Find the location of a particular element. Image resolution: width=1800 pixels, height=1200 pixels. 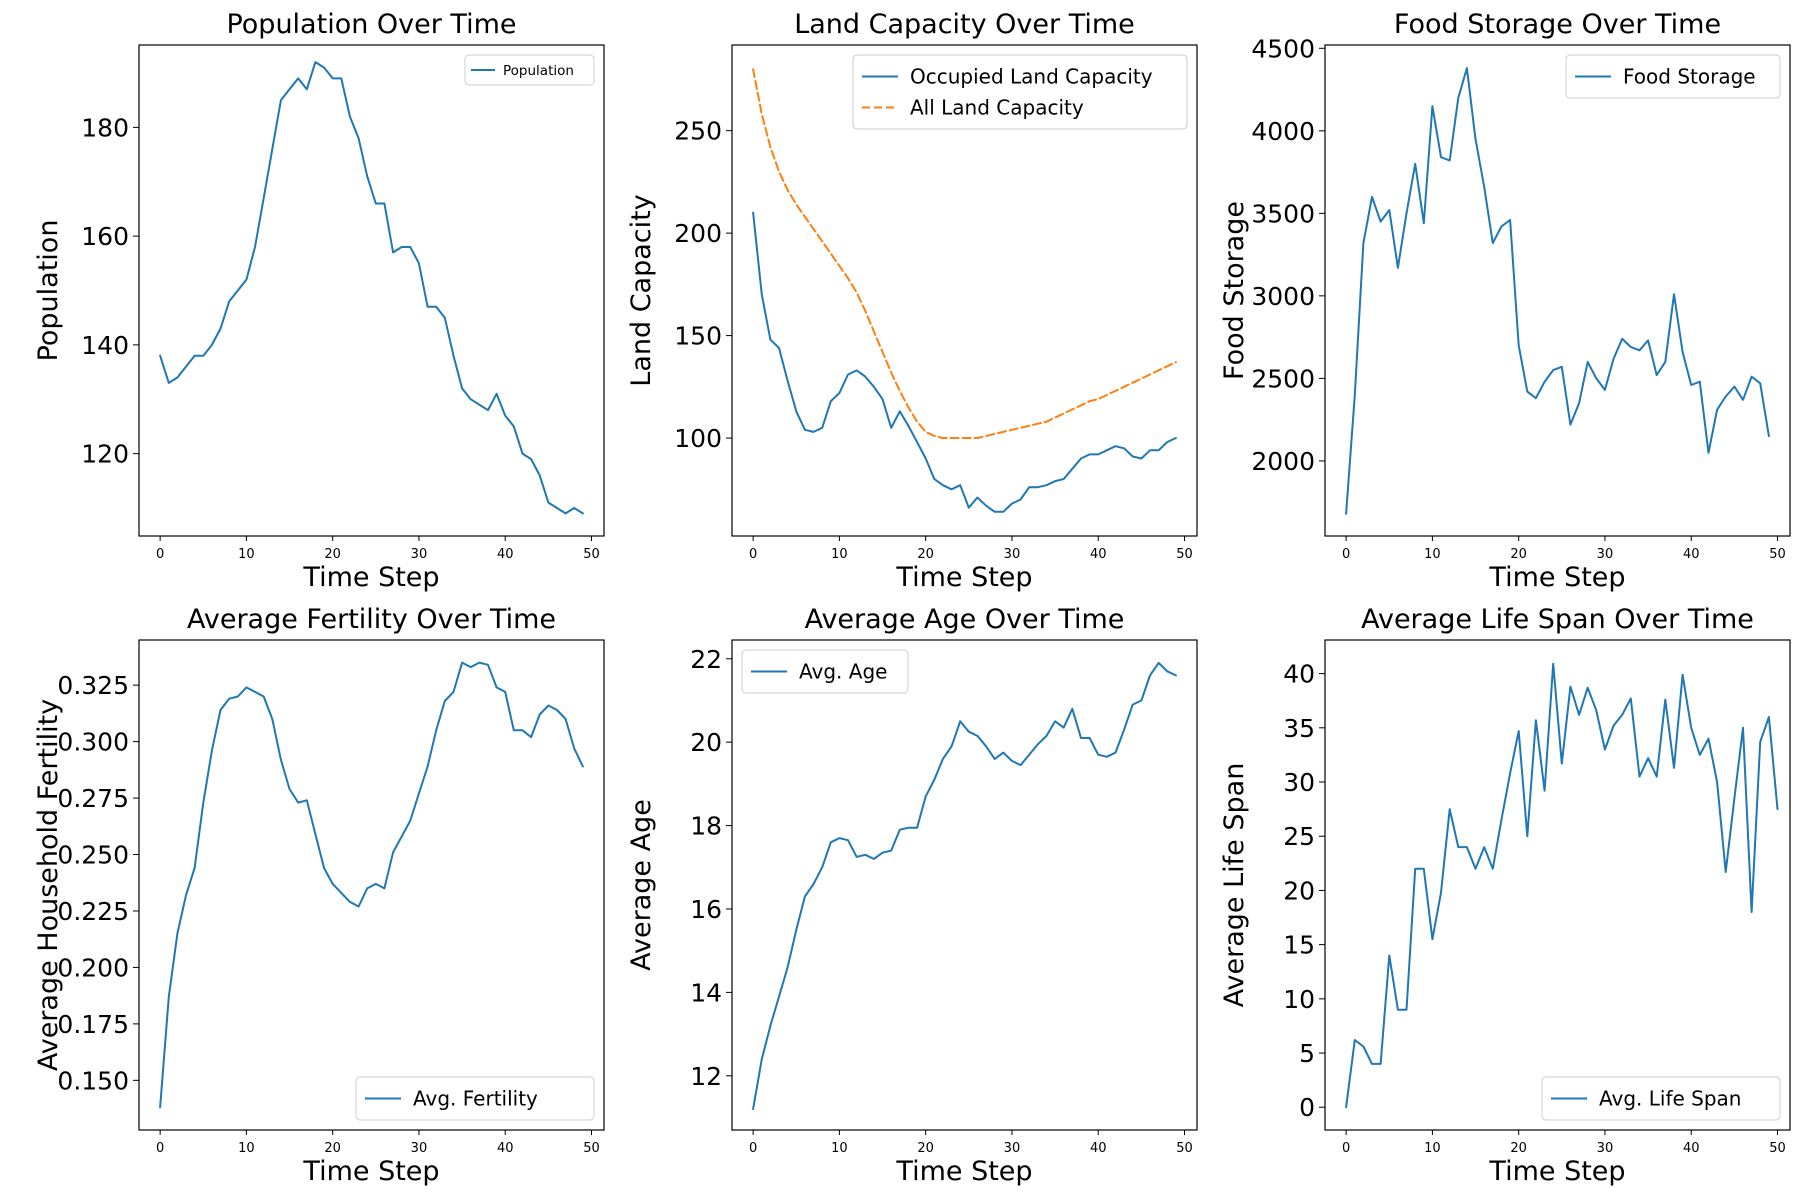

y-tick-label: 0.225 is located at coordinates (93, 911).